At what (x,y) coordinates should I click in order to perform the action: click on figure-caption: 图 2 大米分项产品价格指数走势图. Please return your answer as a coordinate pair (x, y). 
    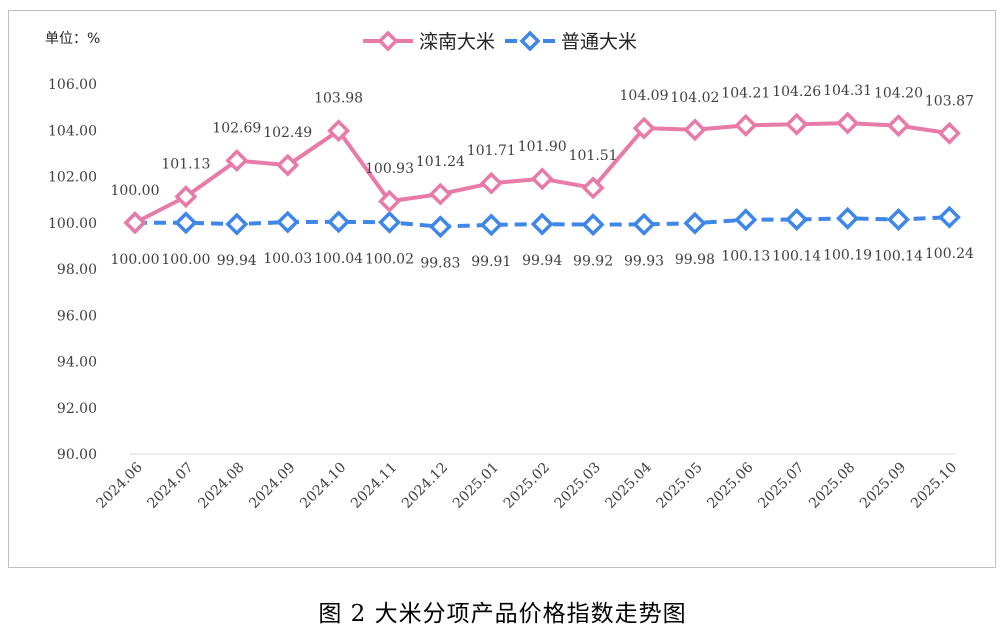
    Looking at the image, I should click on (502, 614).